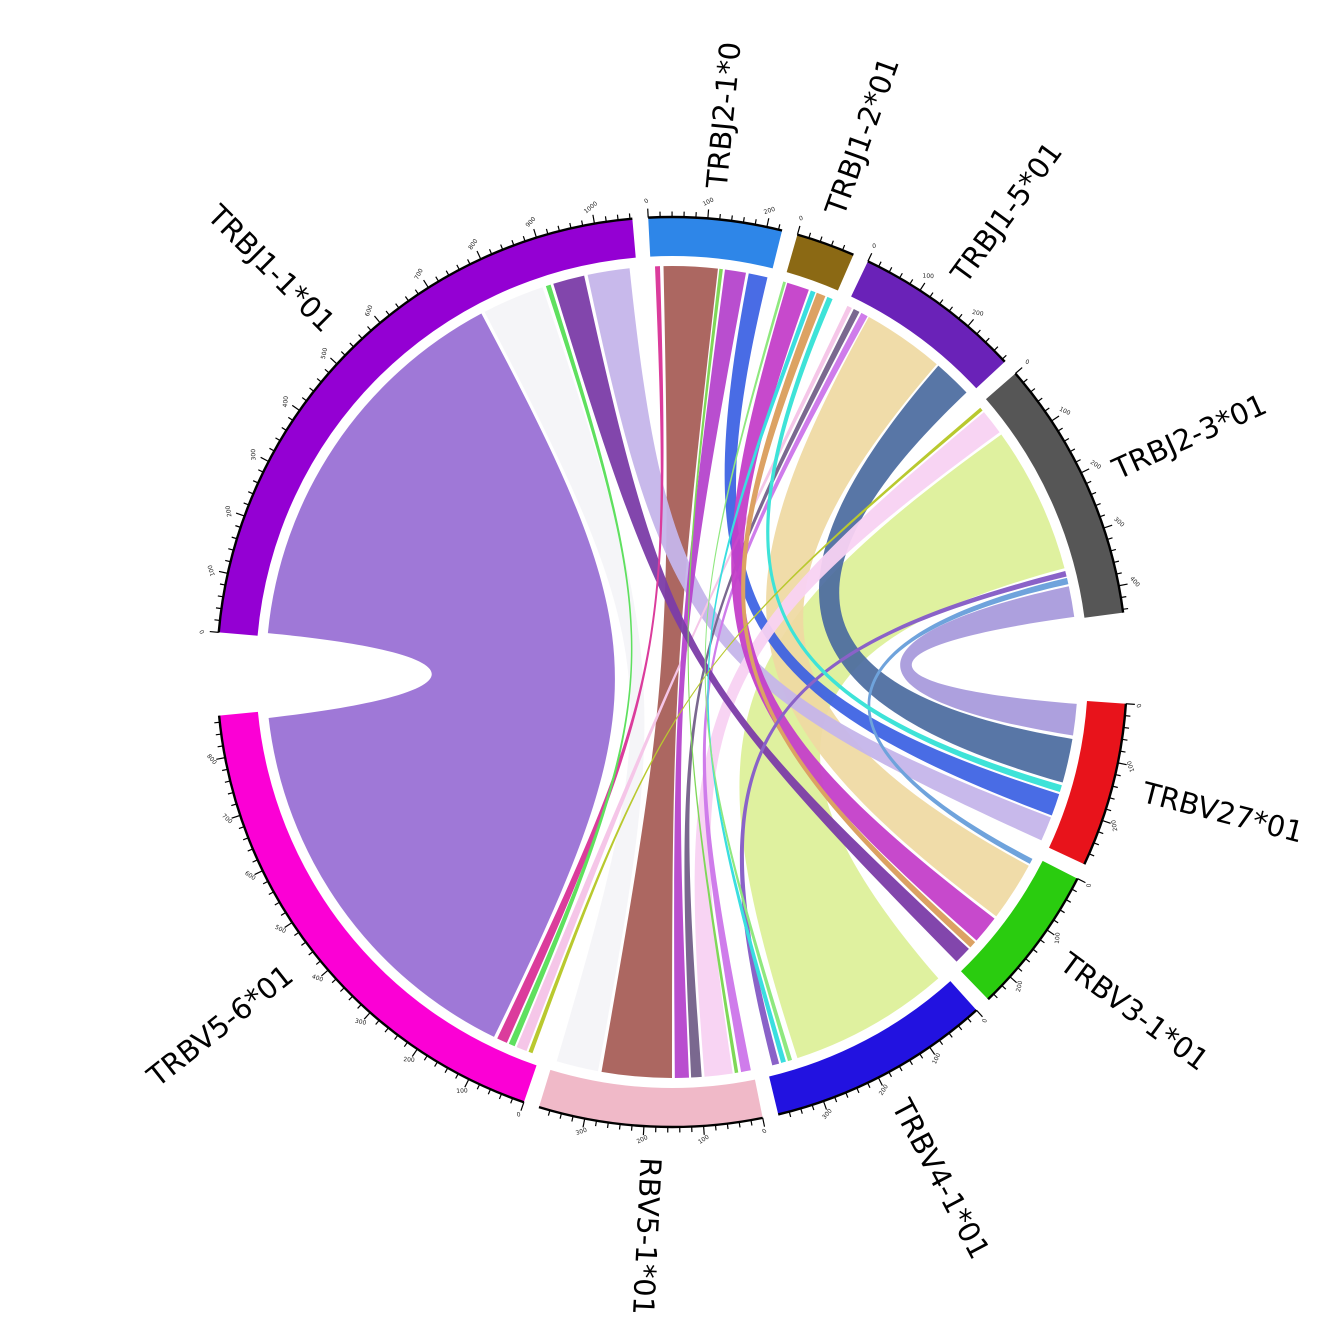  Describe the element at coordinates (765, 1131) in the screenshot. I see `axis-tick-label-V5-1: 0` at that location.